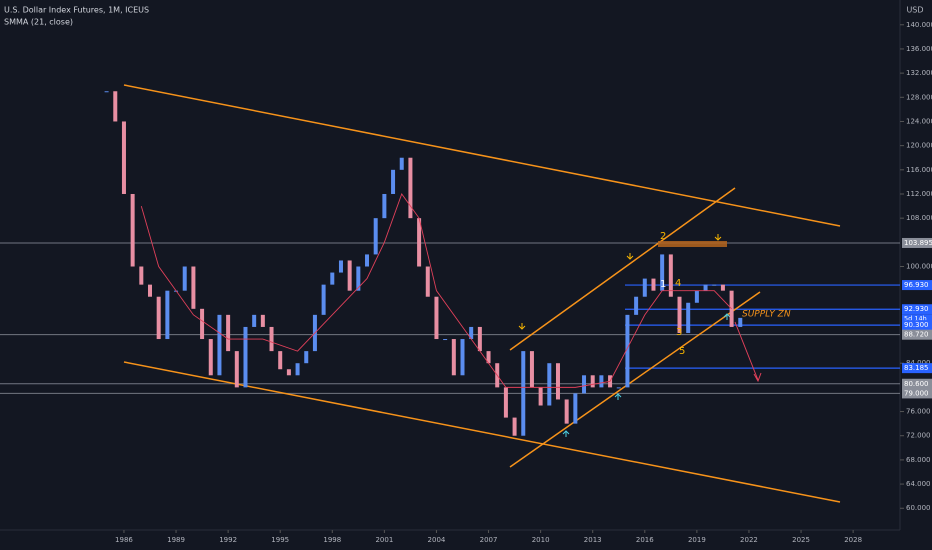  I want to click on x-tick-label: 1986, so click(124, 540).